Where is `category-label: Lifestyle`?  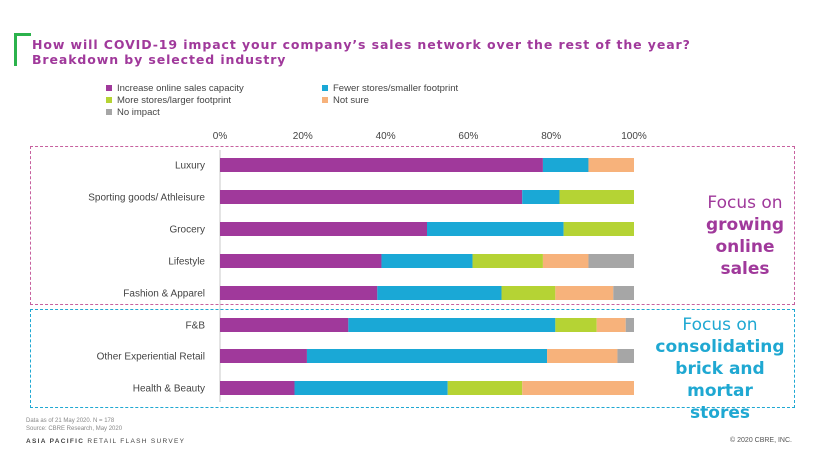
category-label: Lifestyle is located at coordinates (186, 262).